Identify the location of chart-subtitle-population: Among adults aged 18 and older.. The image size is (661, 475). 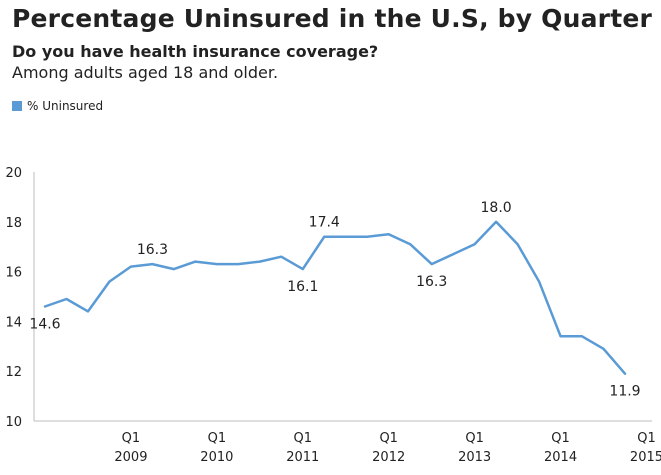
(145, 72).